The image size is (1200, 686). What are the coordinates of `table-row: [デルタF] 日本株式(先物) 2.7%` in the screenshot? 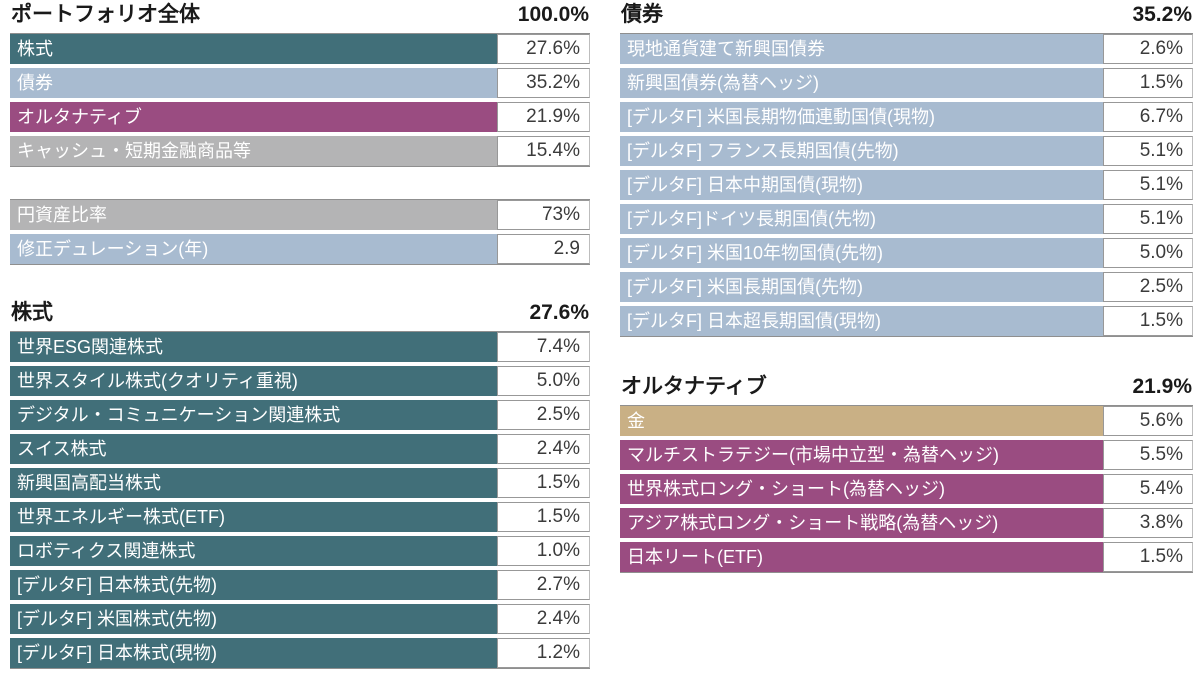 It's located at (300, 585).